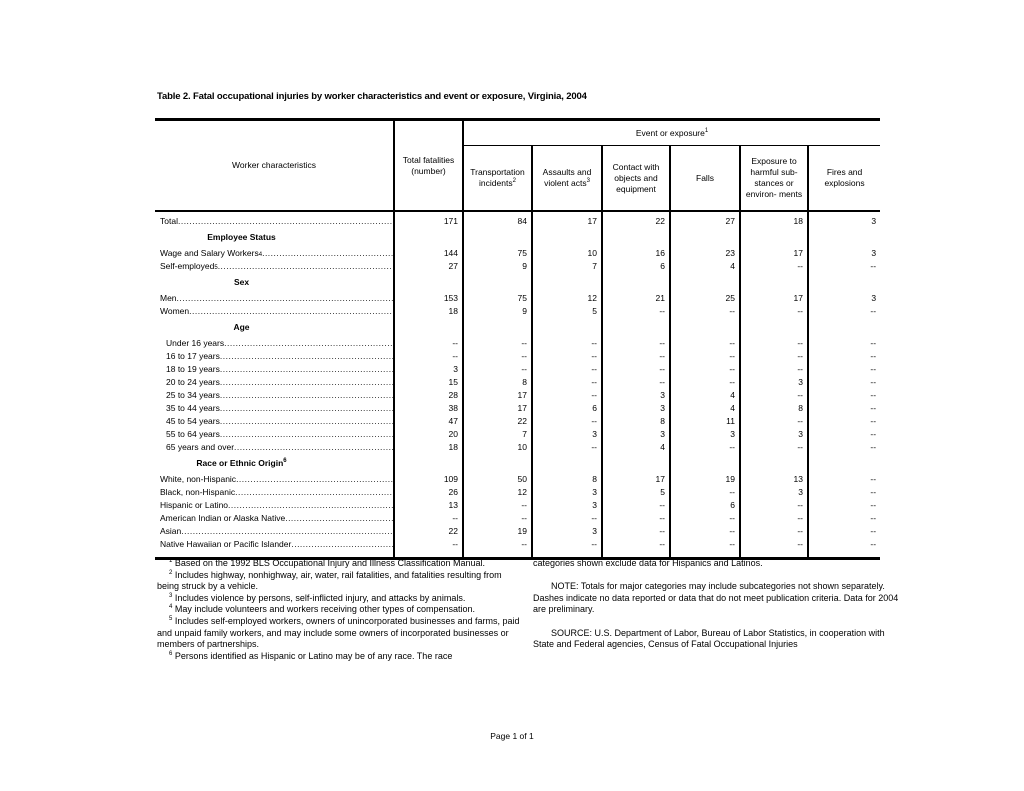  I want to click on row-label-text: White, non-Hispanic, so click(198, 479).